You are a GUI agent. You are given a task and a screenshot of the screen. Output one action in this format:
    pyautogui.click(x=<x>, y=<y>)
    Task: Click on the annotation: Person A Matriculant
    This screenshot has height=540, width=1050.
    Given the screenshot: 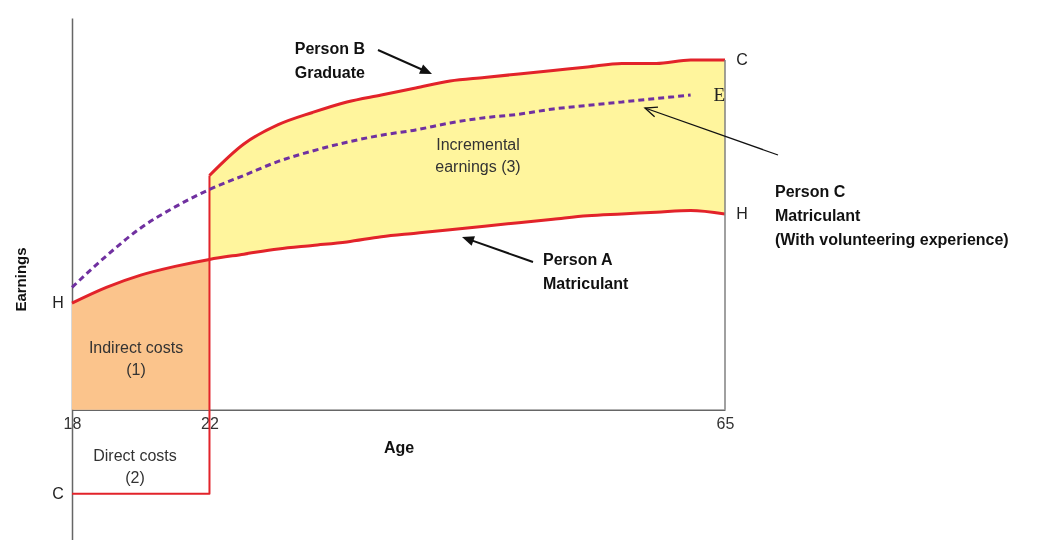 What is the action you would take?
    pyautogui.click(x=586, y=271)
    